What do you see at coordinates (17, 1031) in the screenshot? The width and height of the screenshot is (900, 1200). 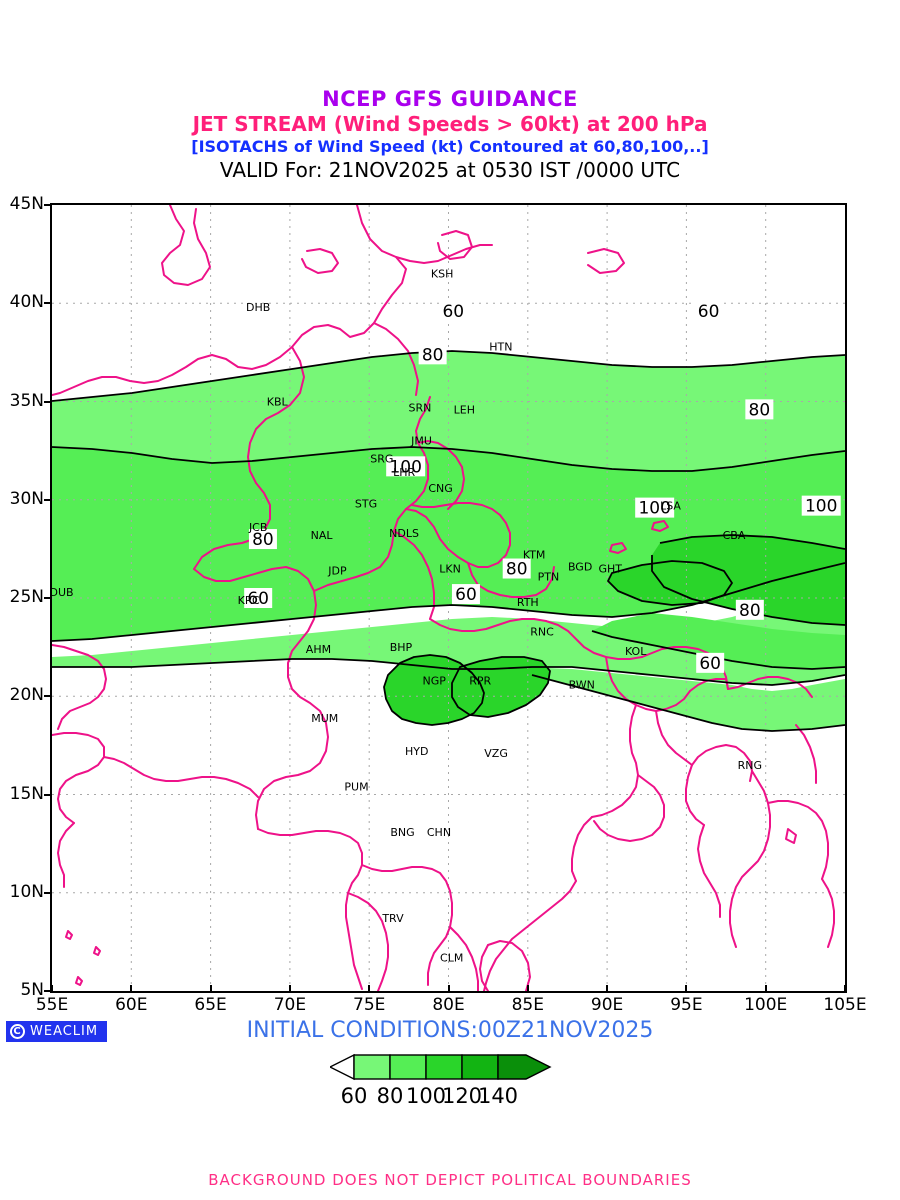 I see `copyright-icon: C` at bounding box center [17, 1031].